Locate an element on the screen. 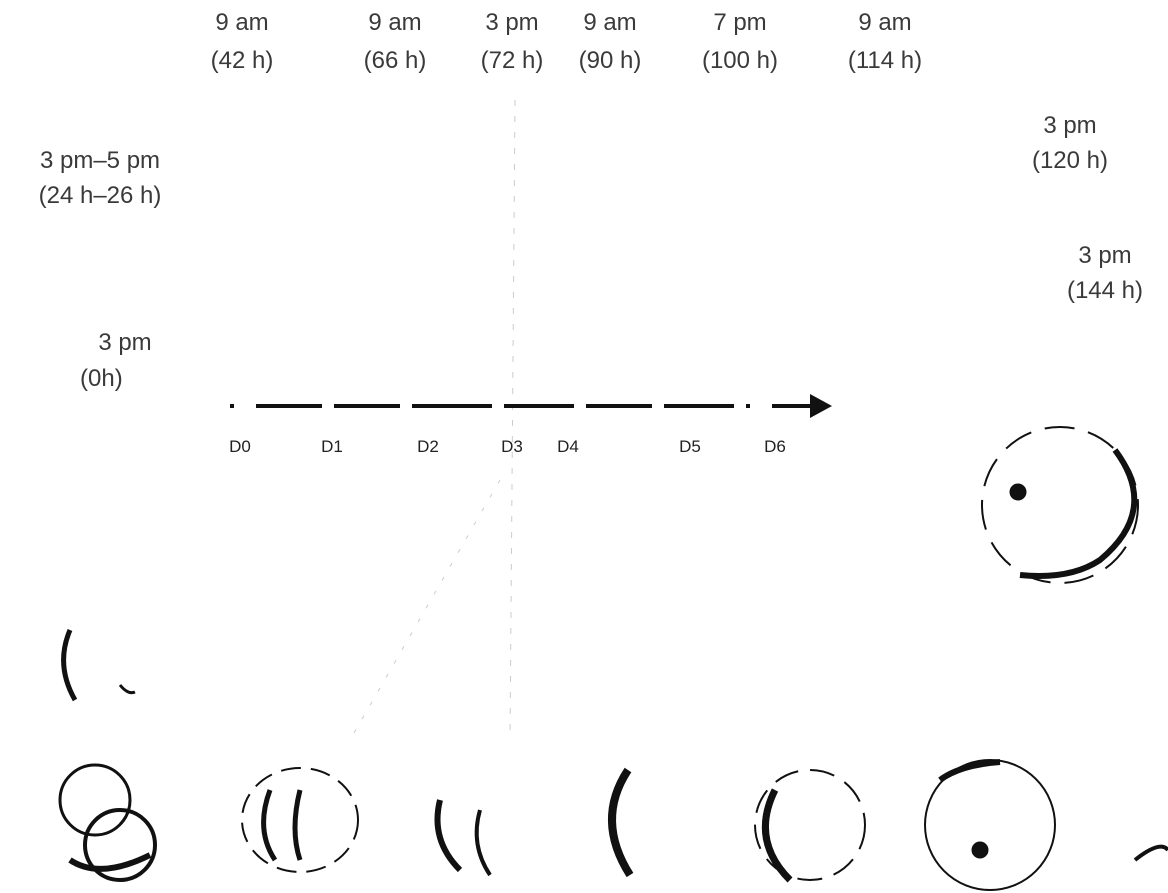 Image resolution: width=1168 pixels, height=893 pixels. time-label: 3 pm–5 pm is located at coordinates (100, 160).